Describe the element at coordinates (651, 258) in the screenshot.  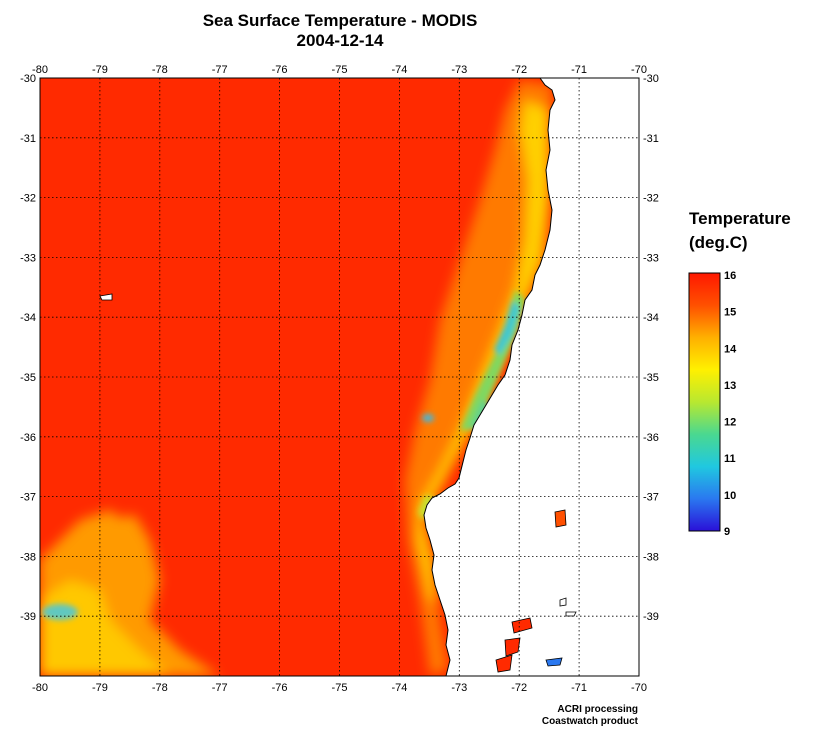
I see `lat-tick-right: -33` at that location.